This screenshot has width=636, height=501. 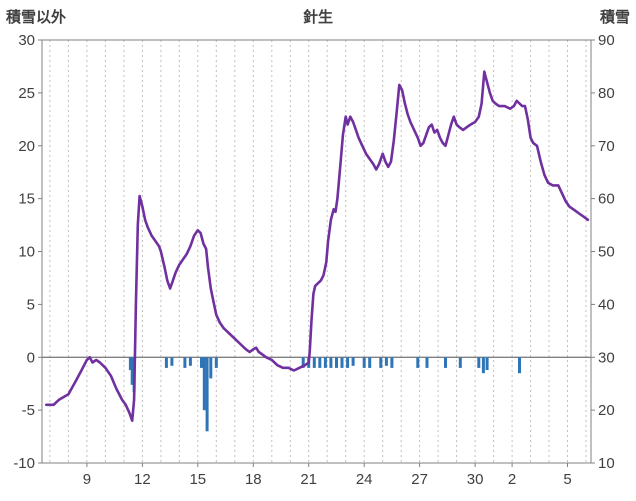 What do you see at coordinates (317, 17) in the screenshot?
I see `chart-title: 針生` at bounding box center [317, 17].